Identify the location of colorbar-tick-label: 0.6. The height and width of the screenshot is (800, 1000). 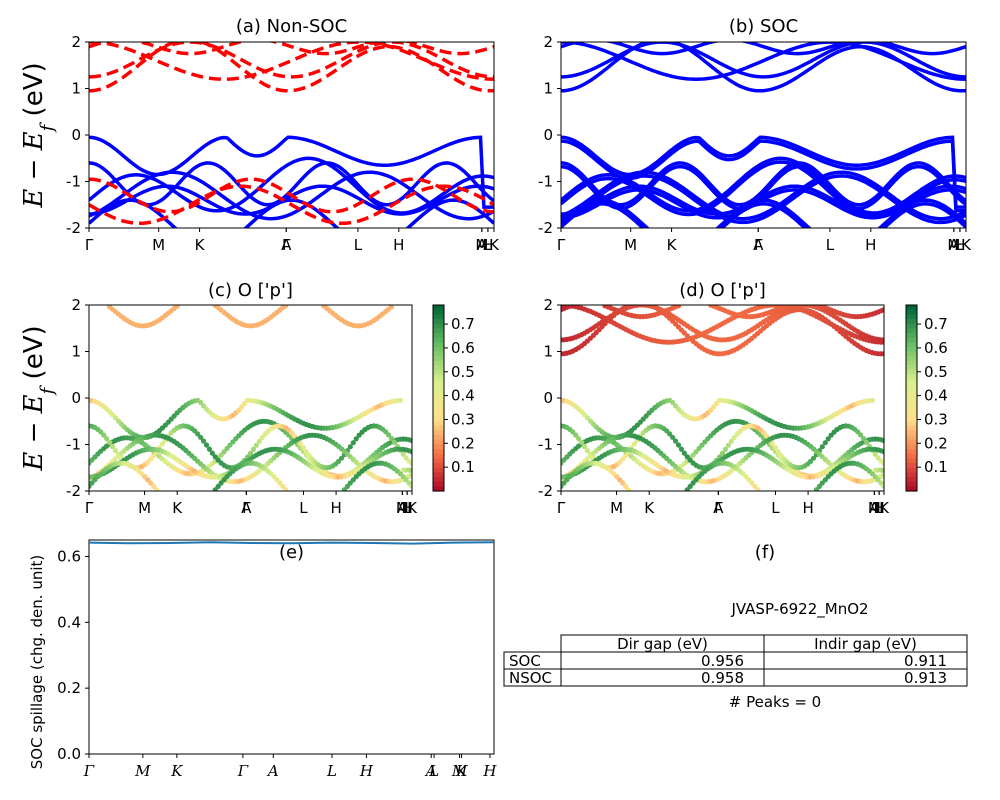
(463, 348).